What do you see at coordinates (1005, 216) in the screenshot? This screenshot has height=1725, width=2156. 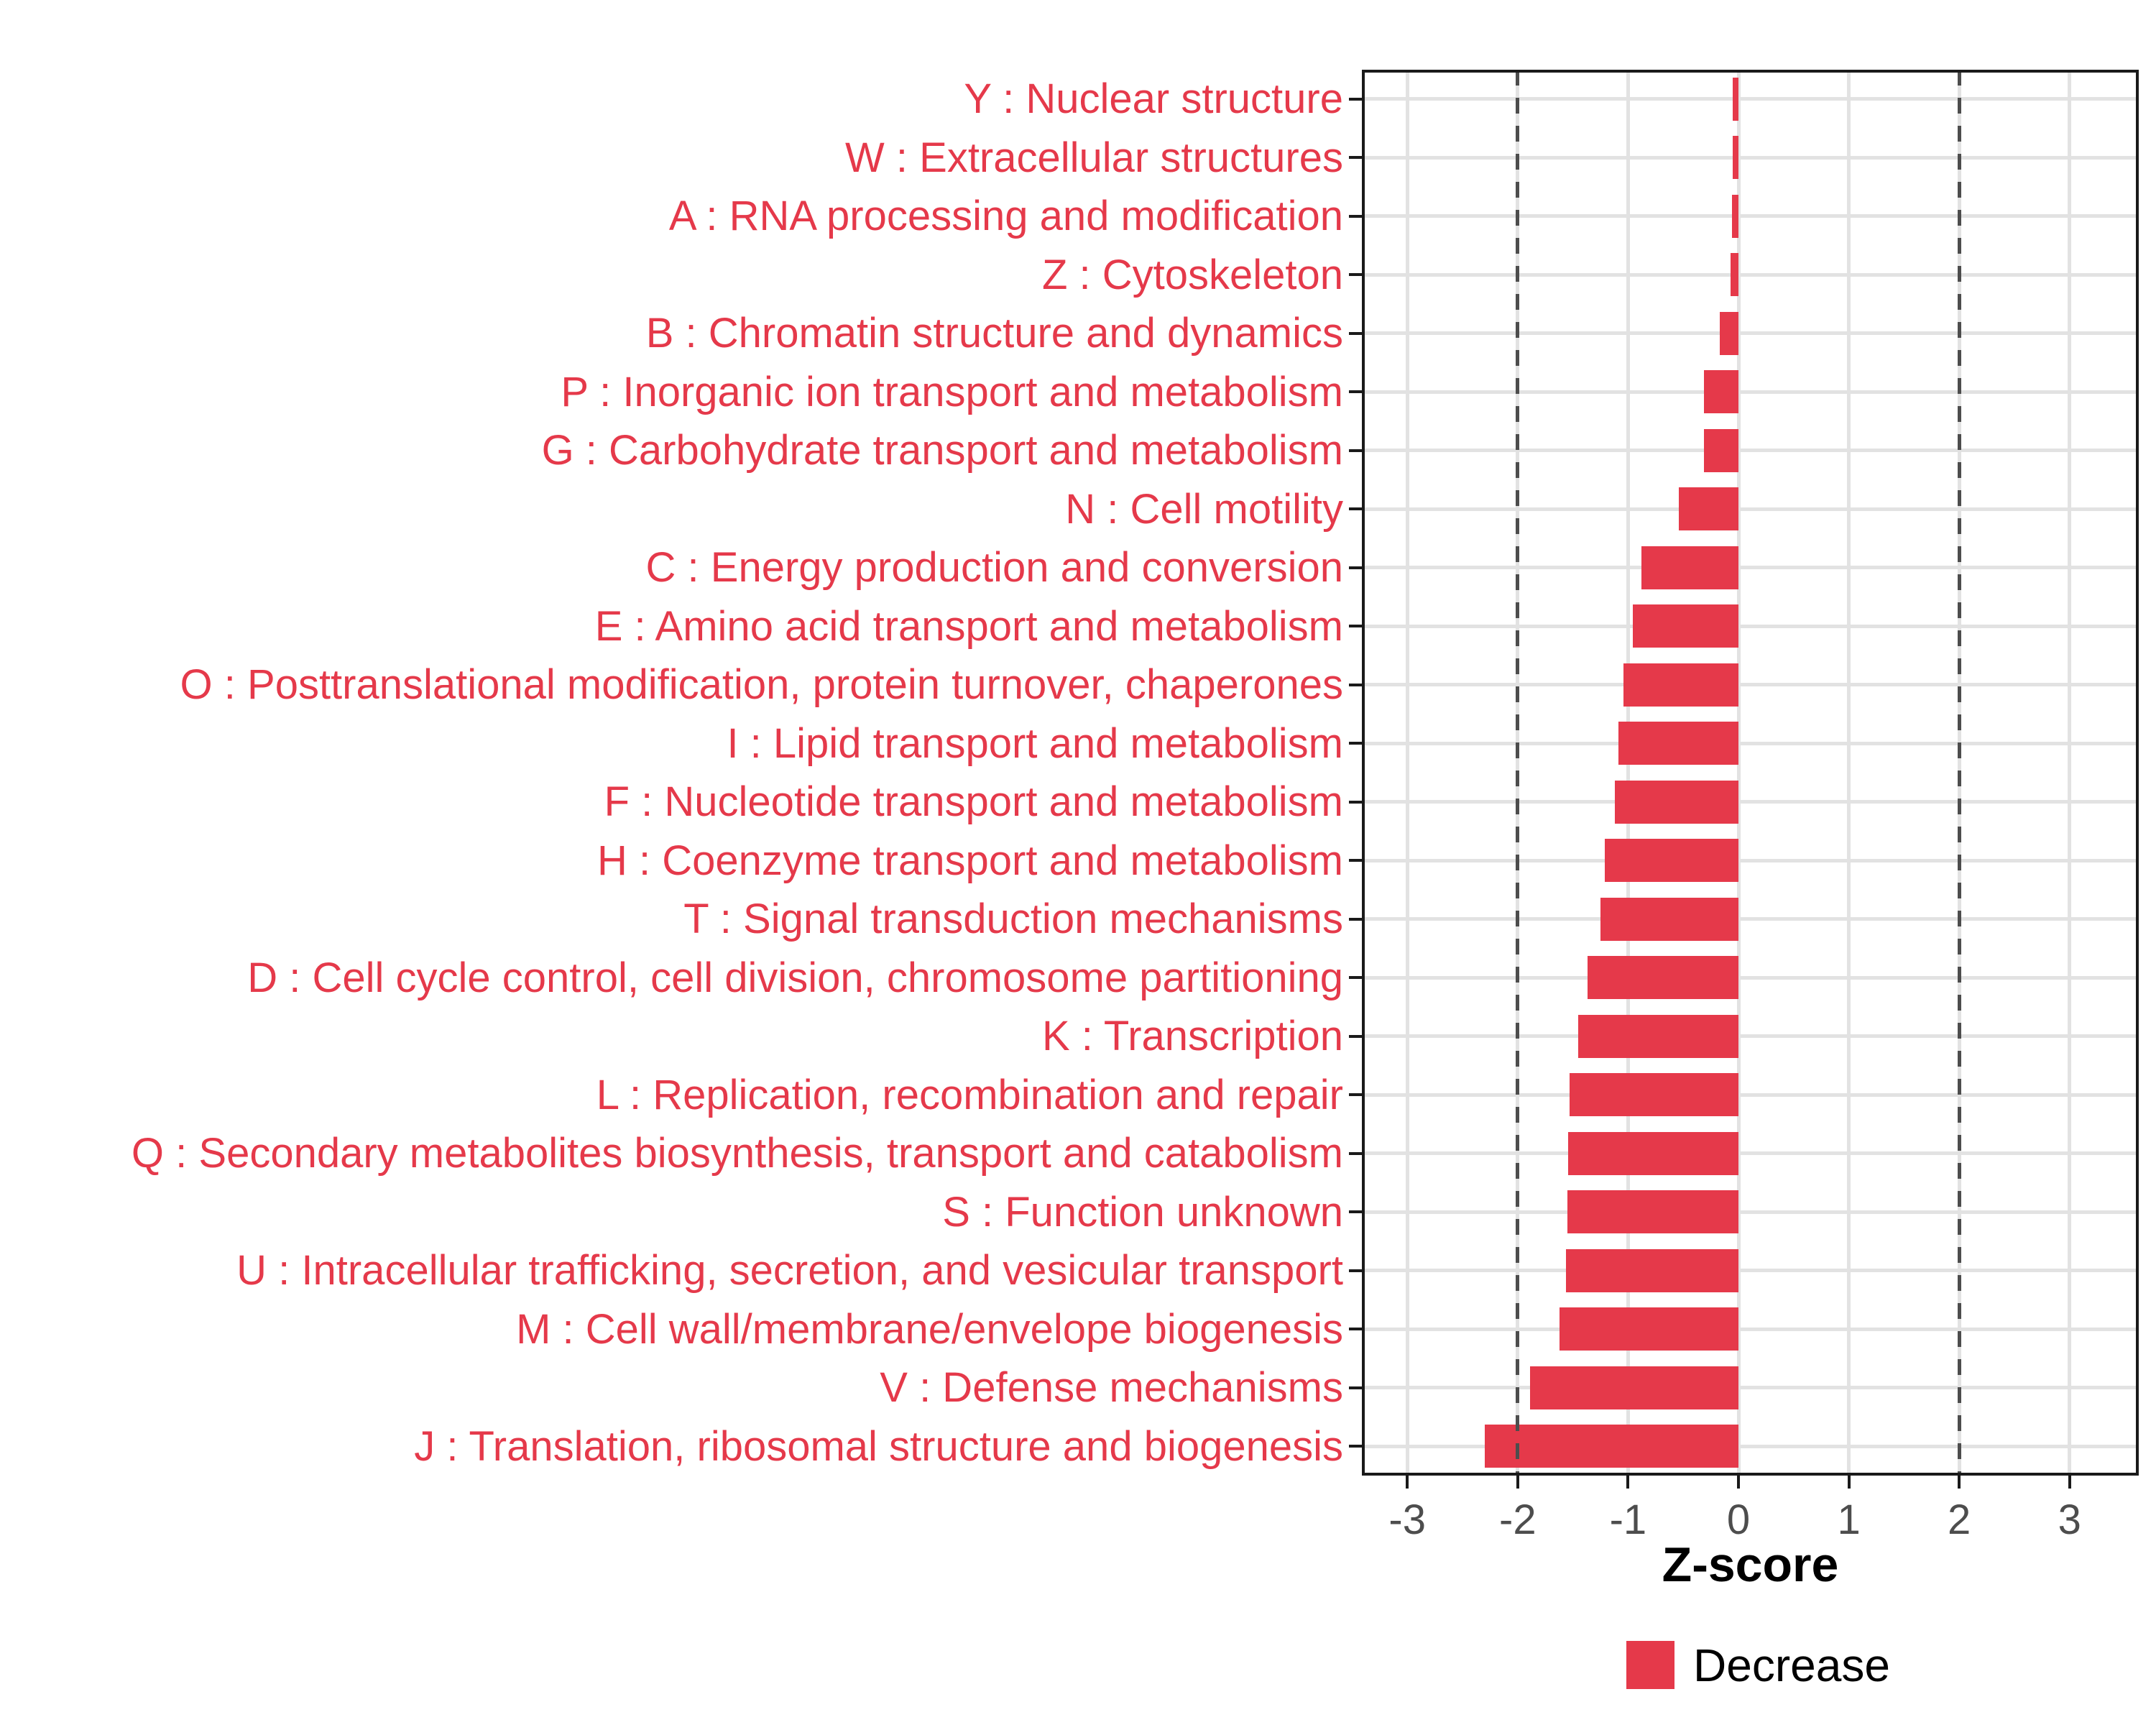 I see `y-axis-label: A : RNA processing and modification` at bounding box center [1005, 216].